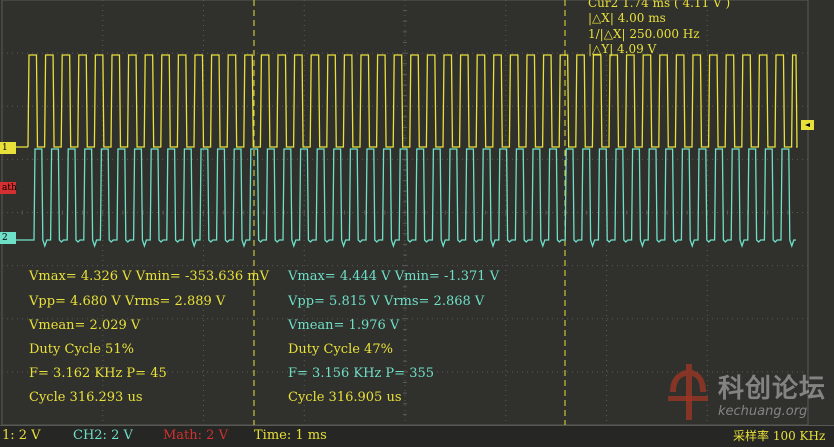 Image resolution: width=834 pixels, height=447 pixels. Describe the element at coordinates (644, 34) in the screenshot. I see `inverse-delta-x-readout: 1/|△X| 250.000 Hz` at that location.